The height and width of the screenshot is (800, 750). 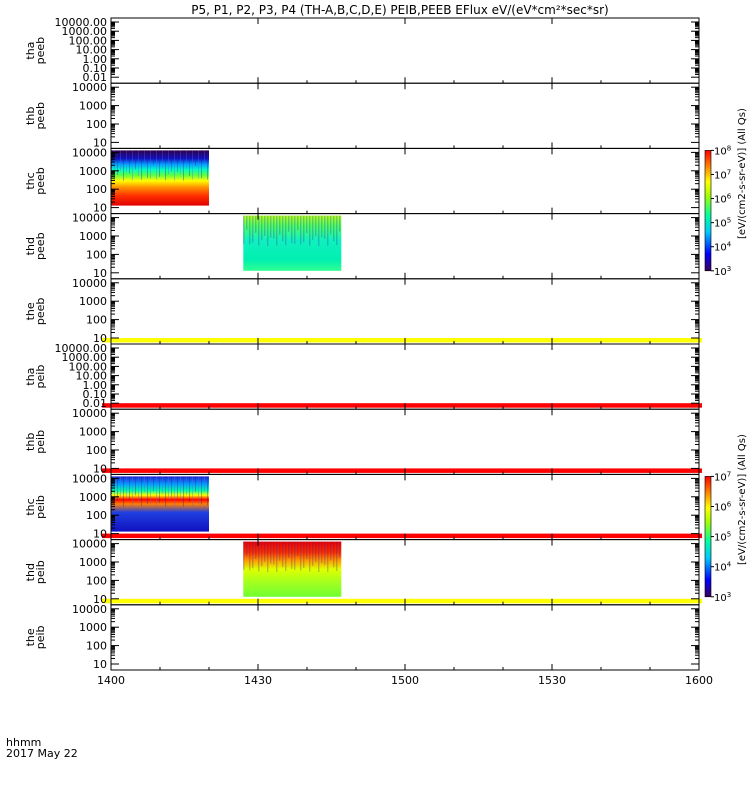 I want to click on spectrogram-thc-peib, so click(x=160, y=504).